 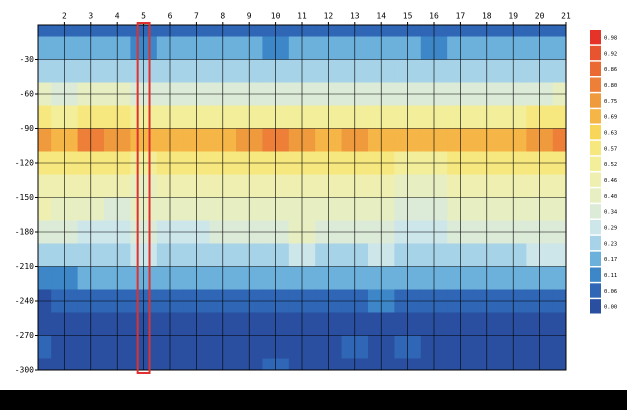 I want to click on column-highlight, so click(x=143, y=198).